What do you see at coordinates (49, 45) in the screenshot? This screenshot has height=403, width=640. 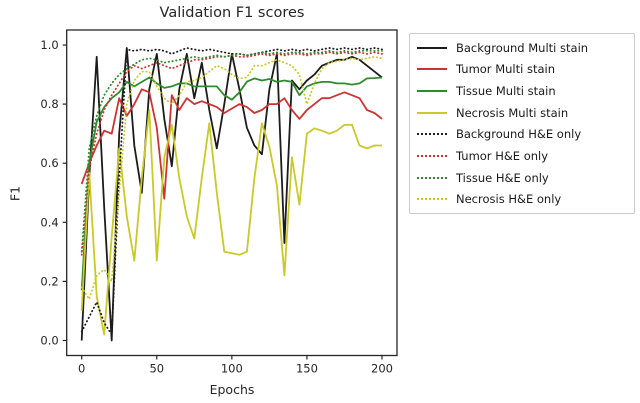 I see `y-tick-label: 1.0` at bounding box center [49, 45].